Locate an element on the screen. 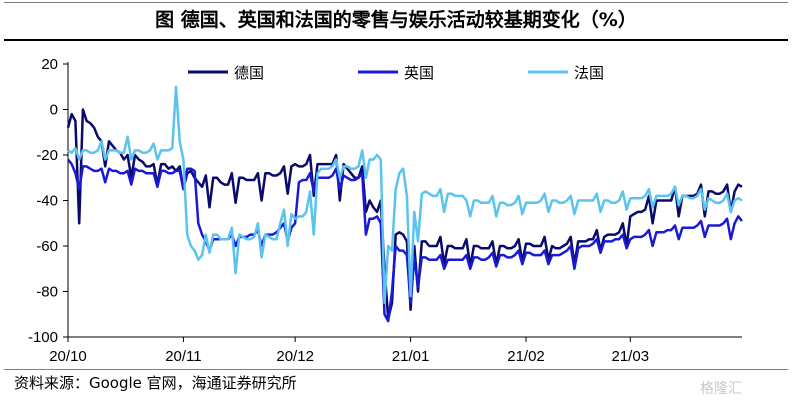 Image resolution: width=792 pixels, height=405 pixels. source-note: 资料来源：Google 官网，海通证券研究所 is located at coordinates (155, 383).